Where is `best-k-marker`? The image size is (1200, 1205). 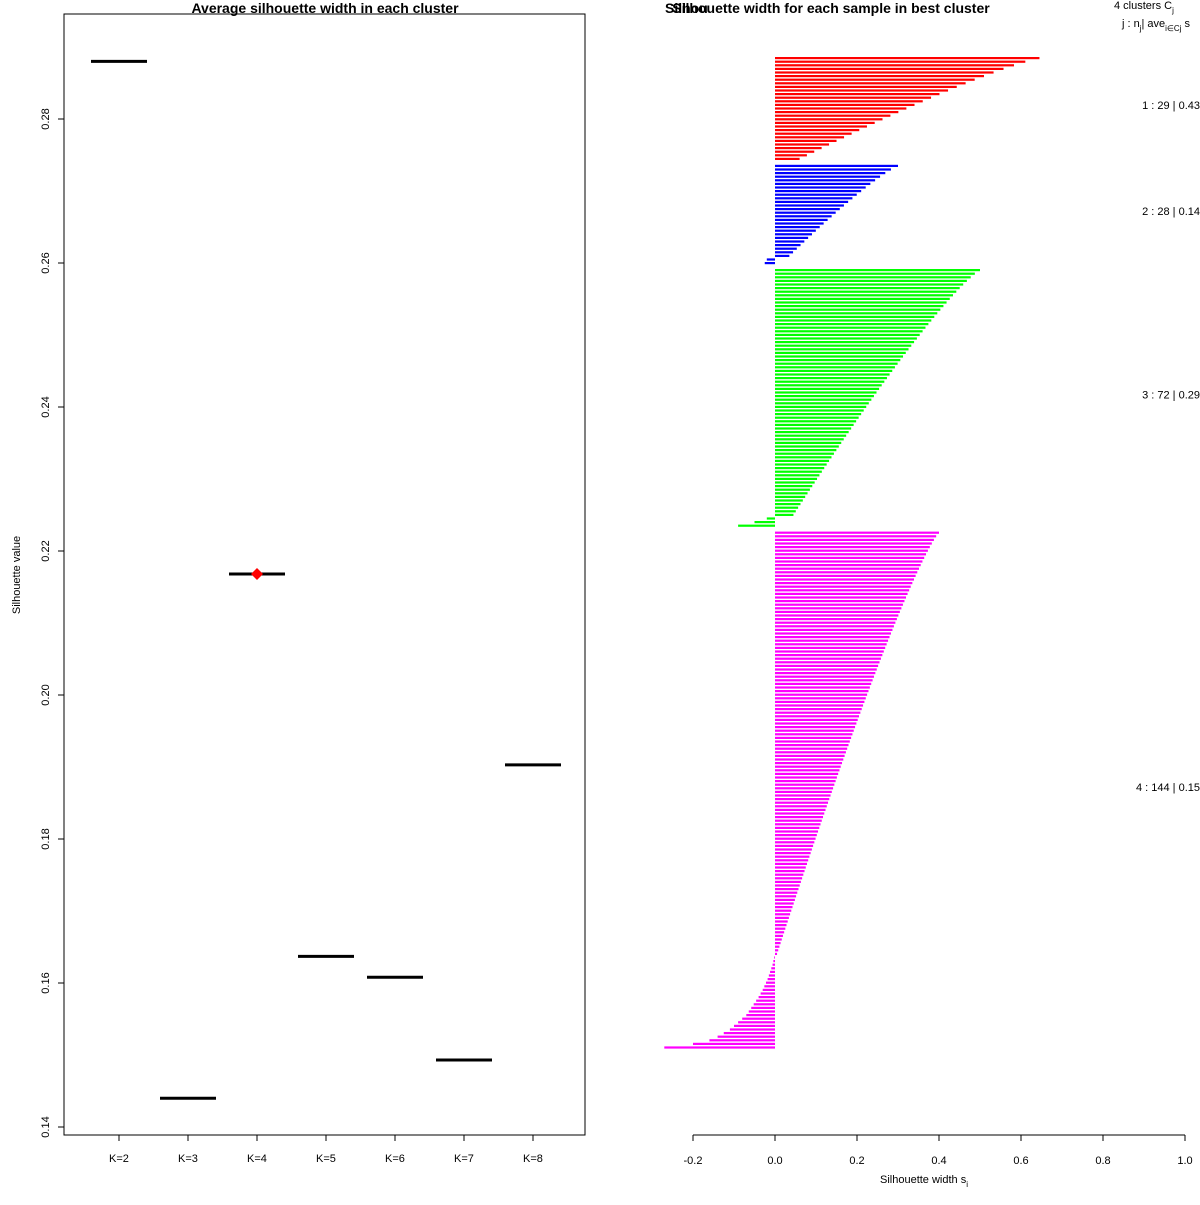 best-k-marker is located at coordinates (257, 574).